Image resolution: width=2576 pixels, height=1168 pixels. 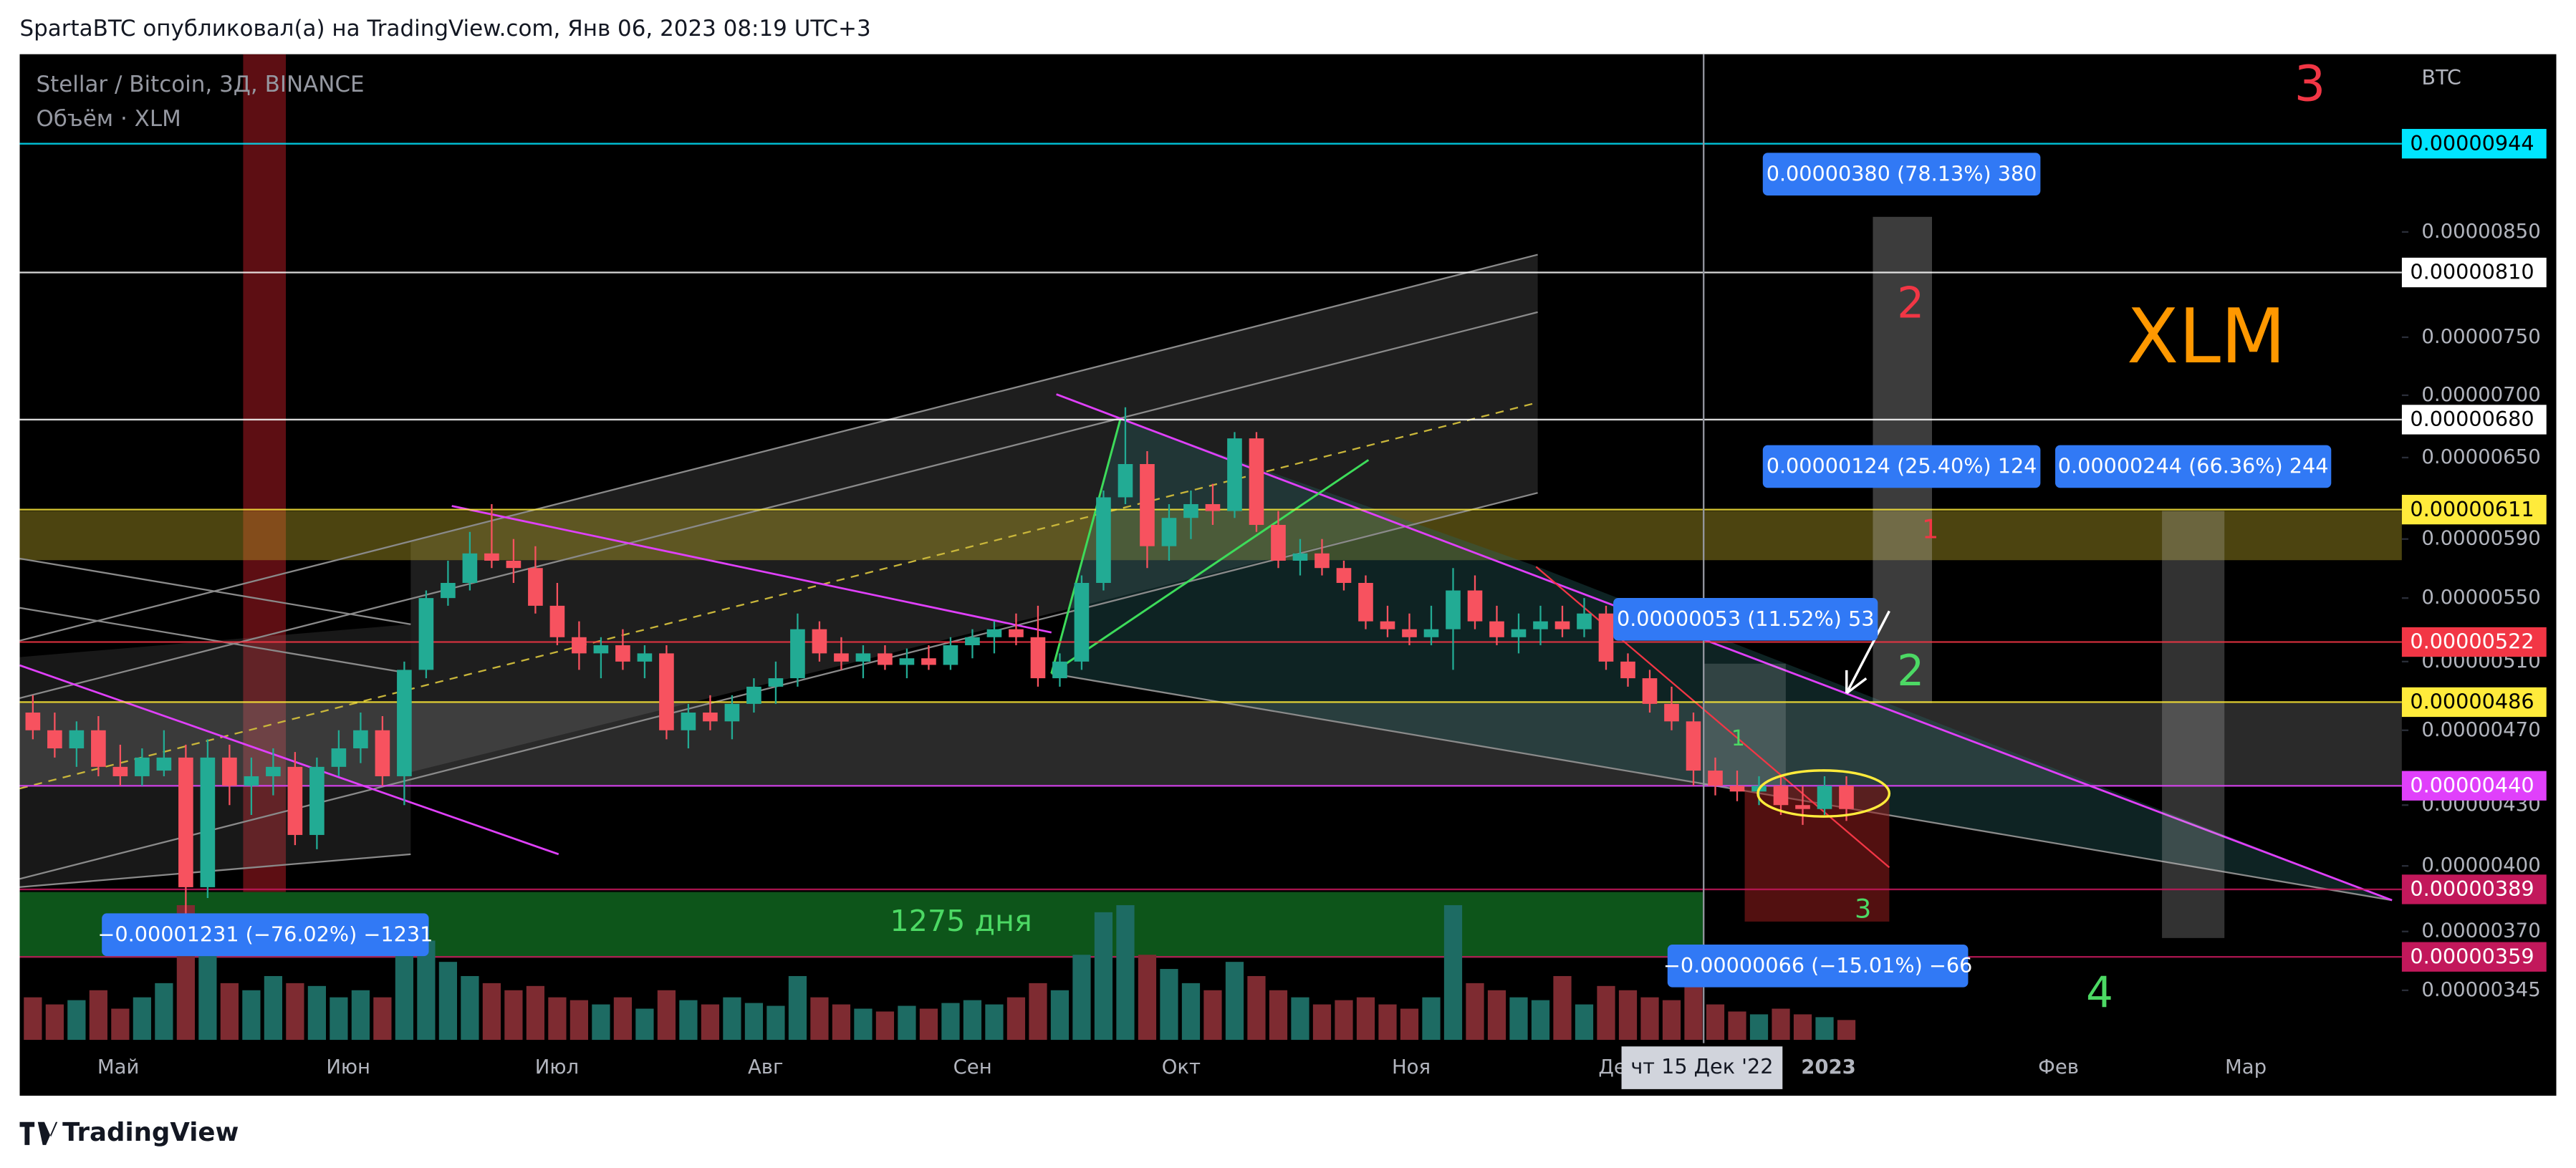 What do you see at coordinates (2472, 509) in the screenshot?
I see `price-label: 0.00000611` at bounding box center [2472, 509].